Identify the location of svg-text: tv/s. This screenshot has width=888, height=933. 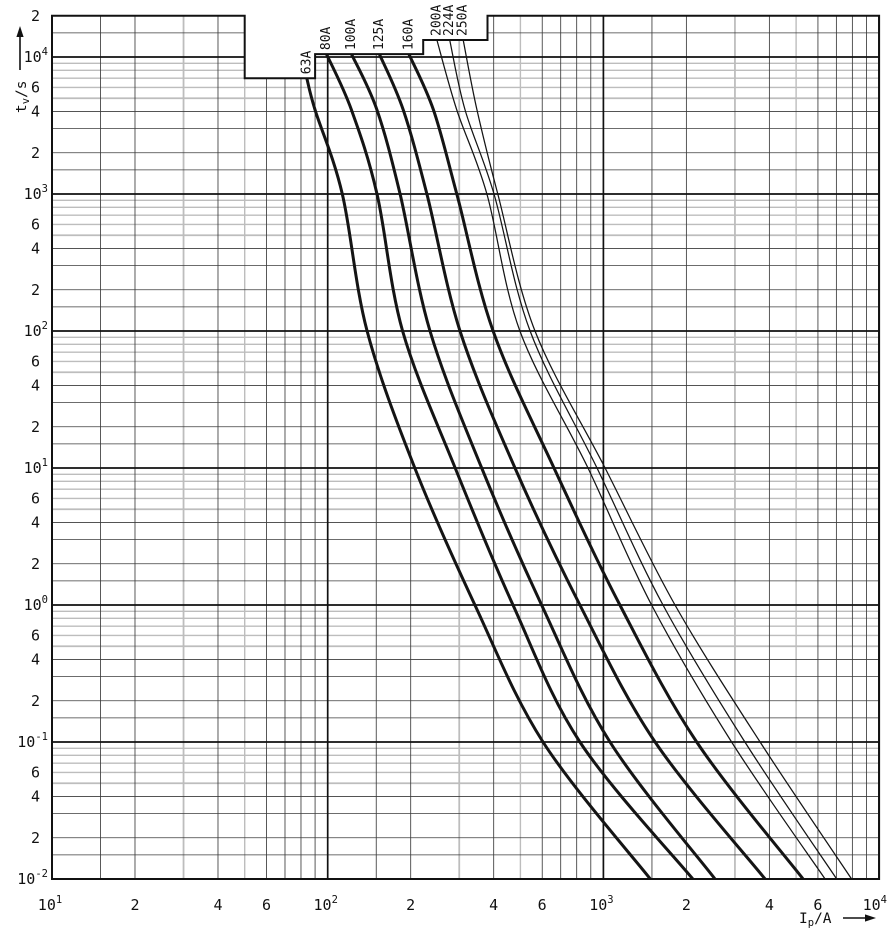
(23, 96).